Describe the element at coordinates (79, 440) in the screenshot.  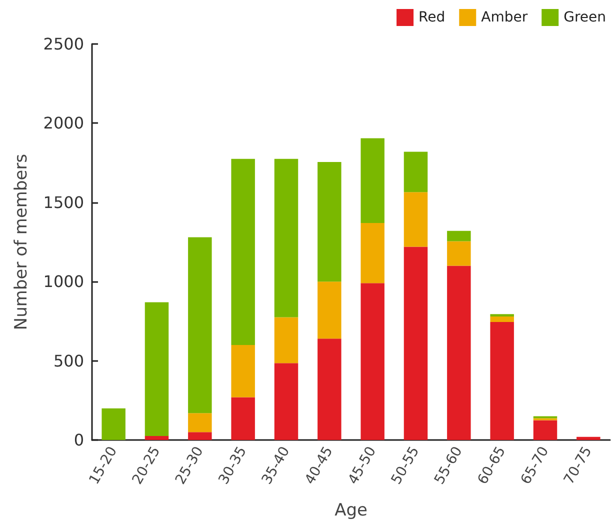
I see `y-tick-label: 0` at that location.